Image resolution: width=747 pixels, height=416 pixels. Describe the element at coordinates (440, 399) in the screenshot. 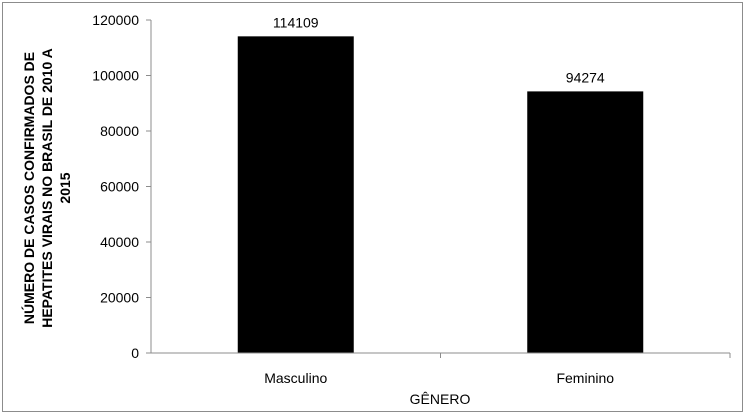

I see `x-axis-title: GÊNERO` at that location.